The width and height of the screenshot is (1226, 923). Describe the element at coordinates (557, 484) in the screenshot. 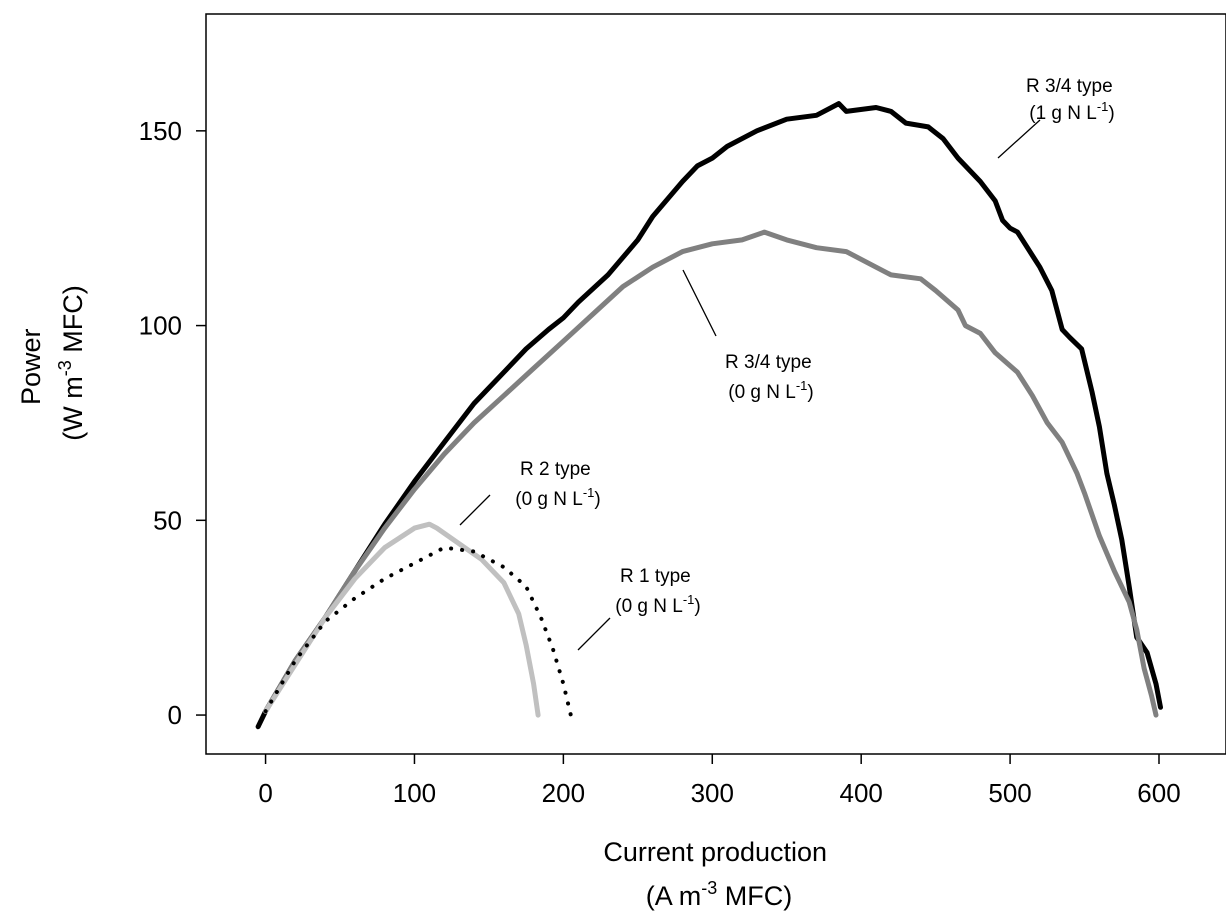

I see `annotation-r2-0g: R 2 type (0 g N L-1)` at that location.